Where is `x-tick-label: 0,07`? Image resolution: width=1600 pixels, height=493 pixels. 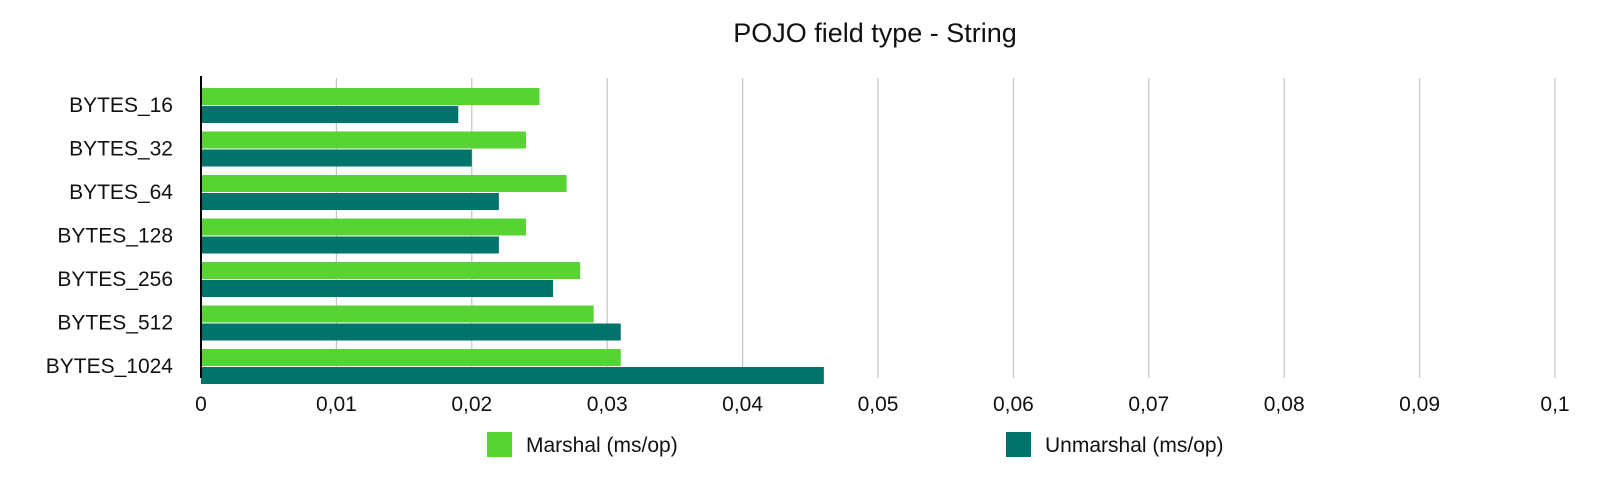 x-tick-label: 0,07 is located at coordinates (1148, 404).